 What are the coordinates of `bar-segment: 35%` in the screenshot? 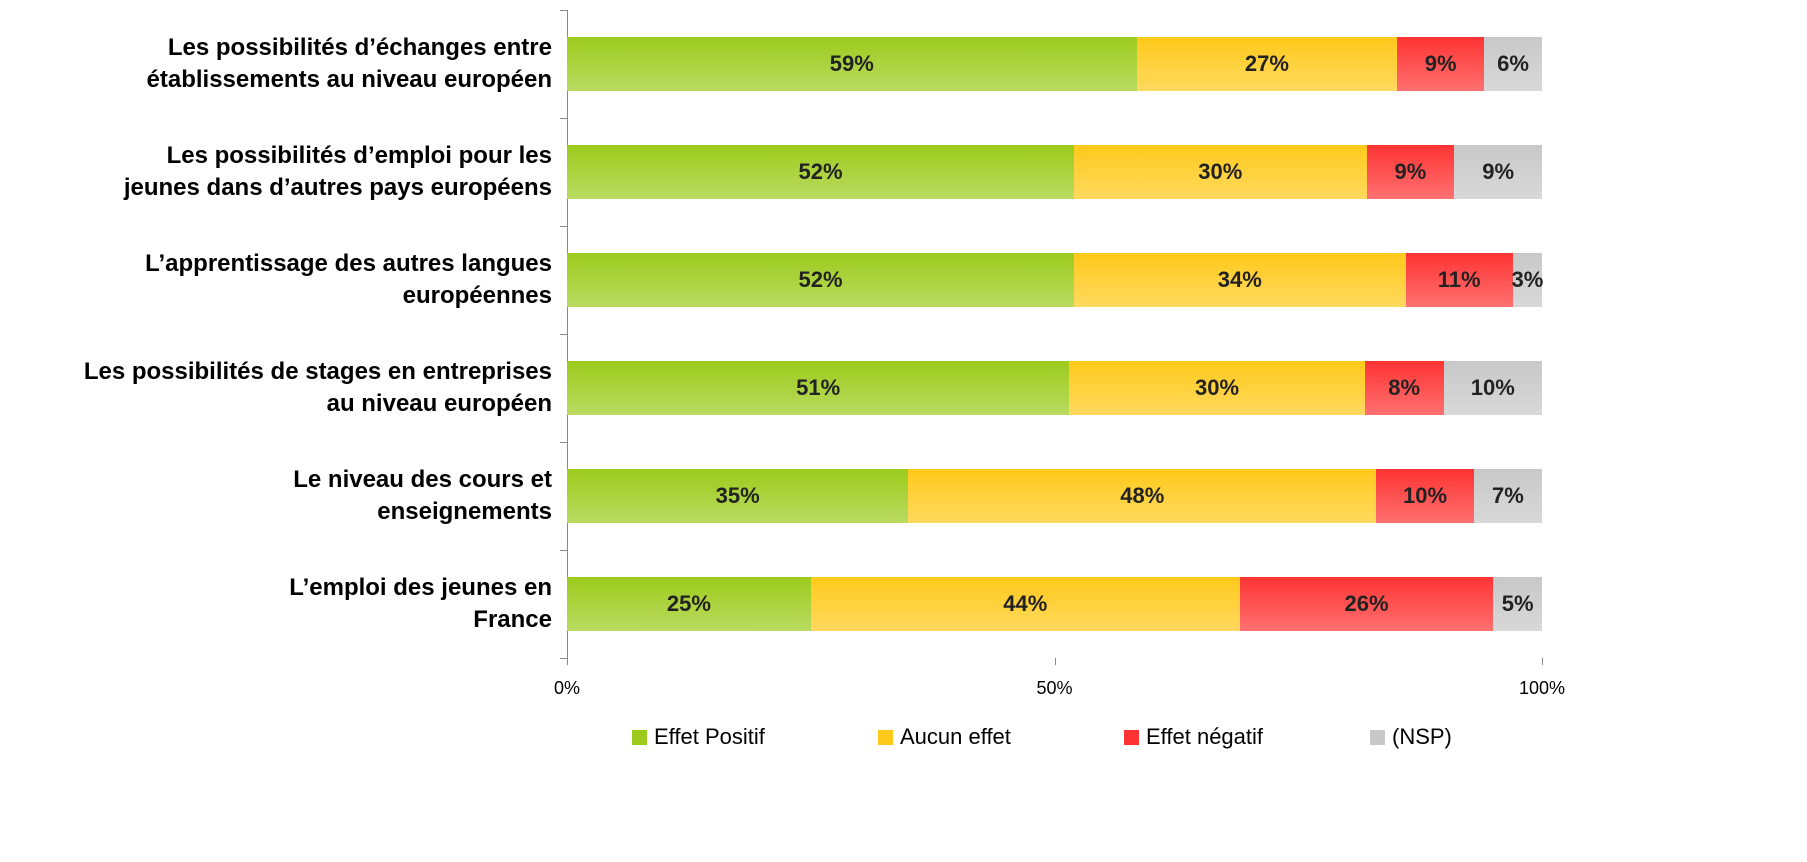 It's located at (738, 496).